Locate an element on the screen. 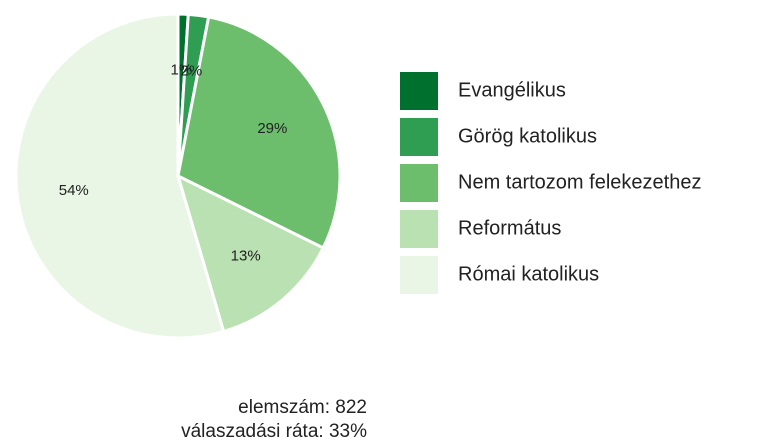  legend-label: Római katolikus is located at coordinates (528, 274).